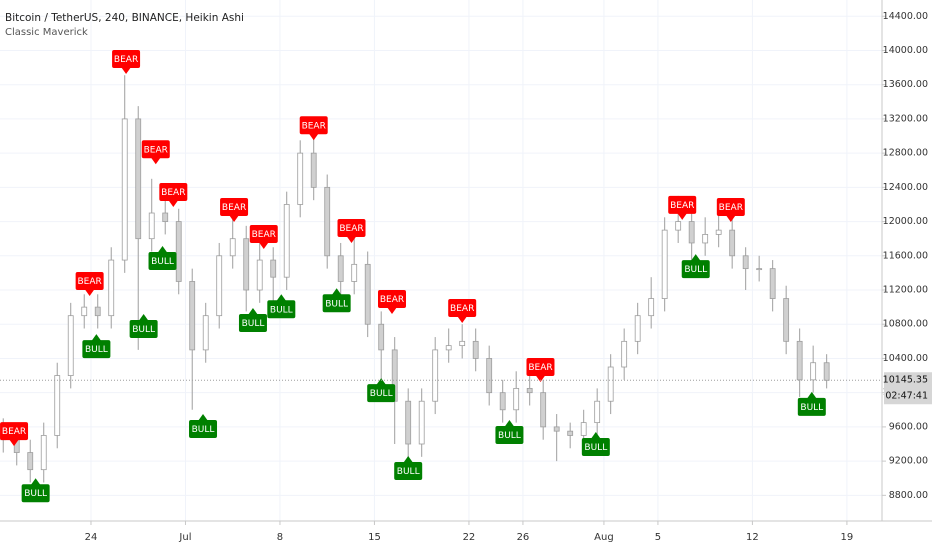 The height and width of the screenshot is (550, 932). What do you see at coordinates (905, 118) in the screenshot?
I see `y-tick-label: 13200.00` at bounding box center [905, 118].